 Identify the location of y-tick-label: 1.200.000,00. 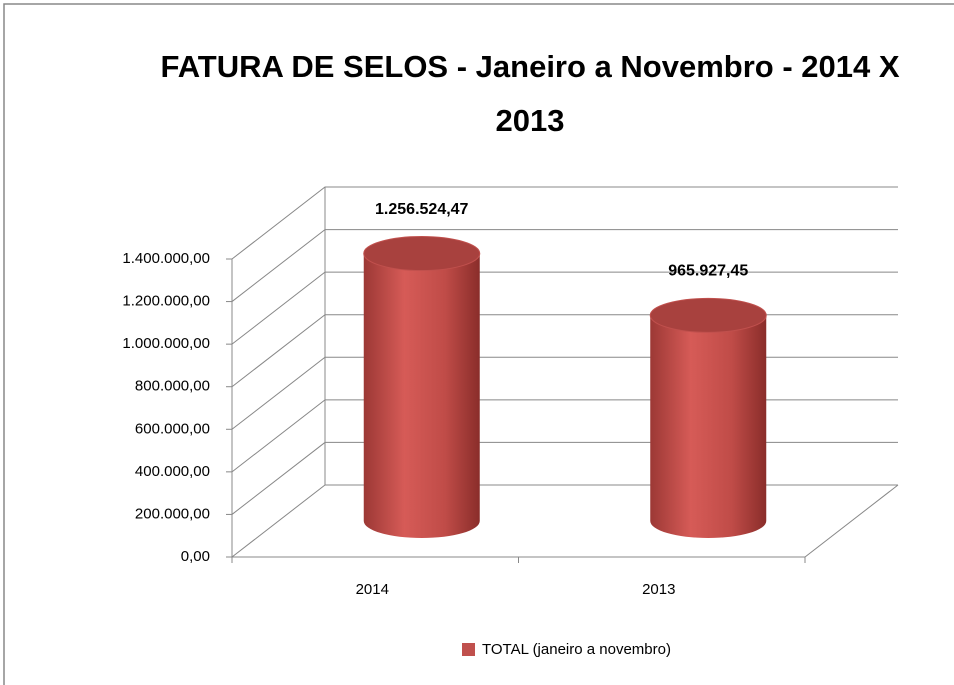
(166, 301).